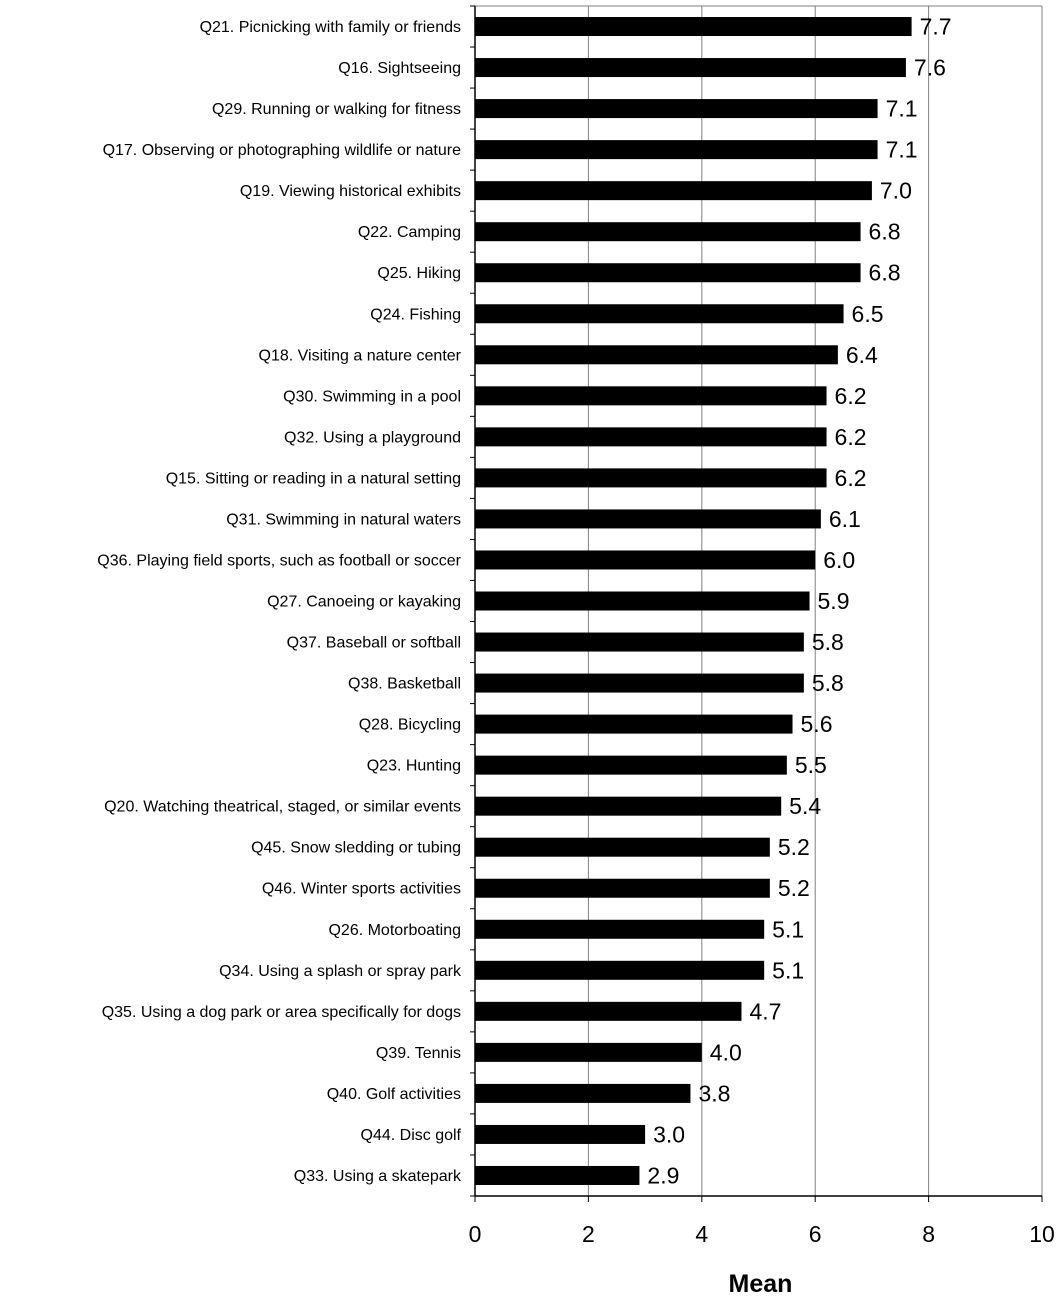 Image resolution: width=1063 pixels, height=1301 pixels. What do you see at coordinates (414, 766) in the screenshot?
I see `category-label: Q23. Hunting` at bounding box center [414, 766].